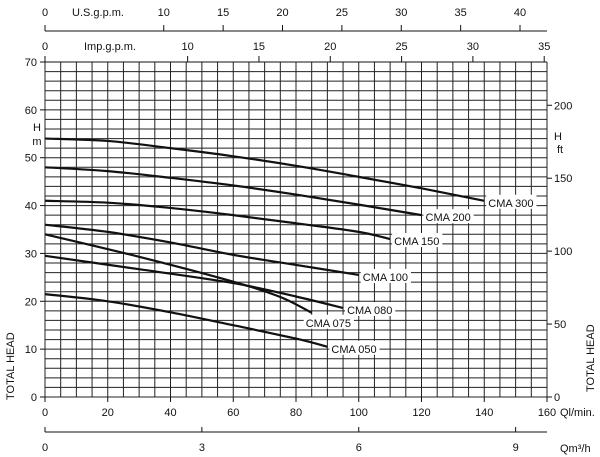 This screenshot has height=457, width=600. Describe the element at coordinates (31, 207) in the screenshot. I see `y-tick-label: 40` at that location.